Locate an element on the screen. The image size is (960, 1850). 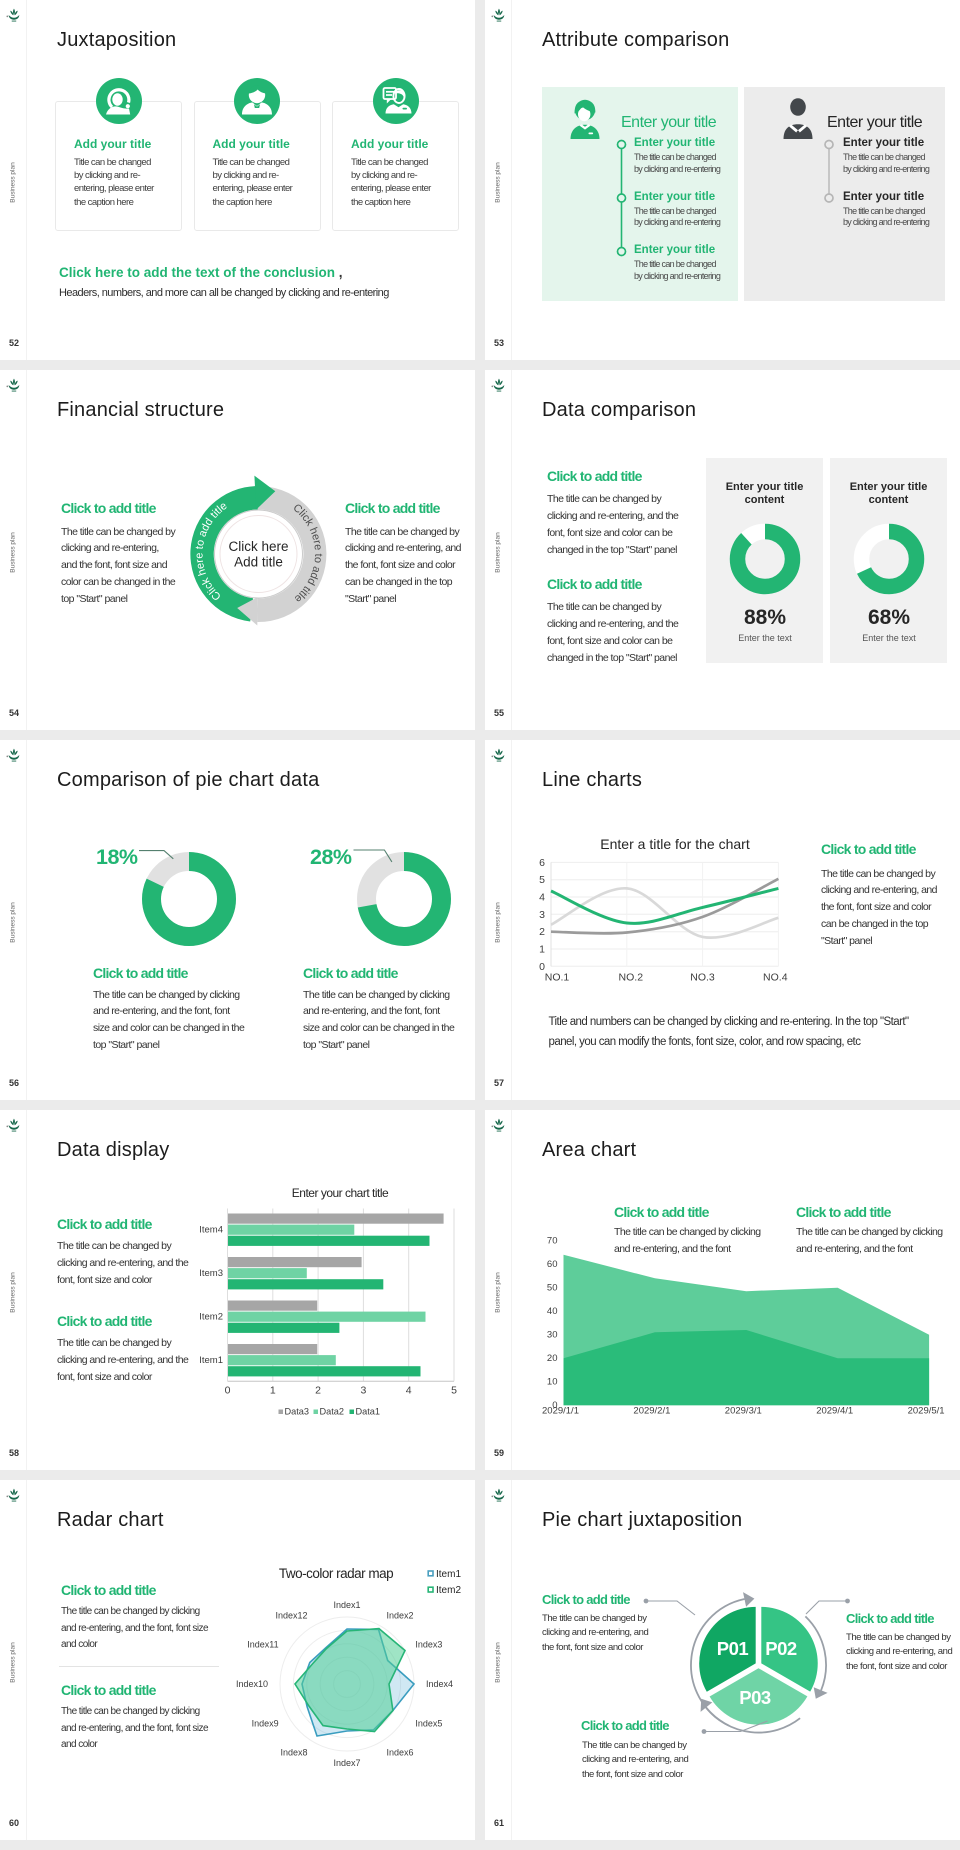
svg-text: Index5 is located at coordinates (428, 1724).